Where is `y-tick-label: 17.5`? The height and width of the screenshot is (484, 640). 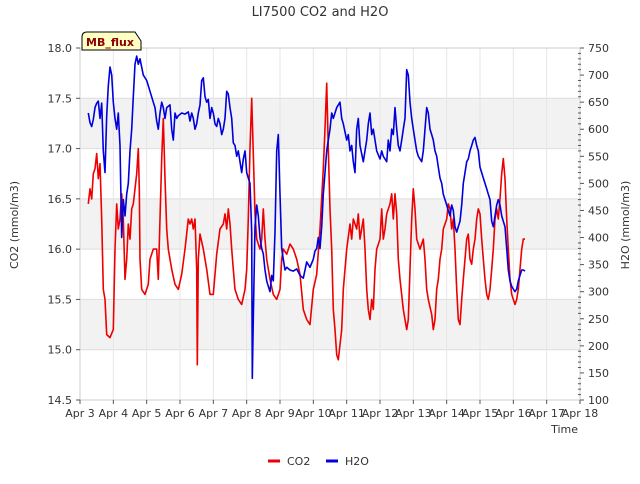 y-tick-label: 17.5 is located at coordinates (60, 98).